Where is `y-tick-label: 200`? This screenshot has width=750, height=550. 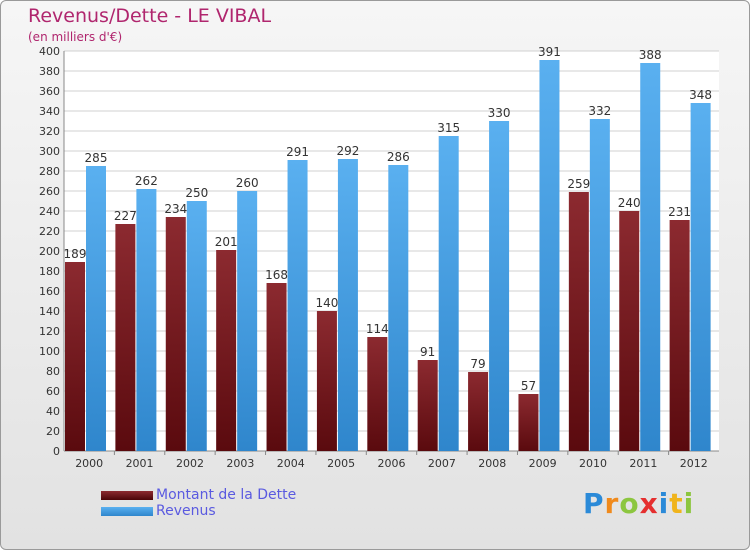
y-tick-label: 200 is located at coordinates (49, 251).